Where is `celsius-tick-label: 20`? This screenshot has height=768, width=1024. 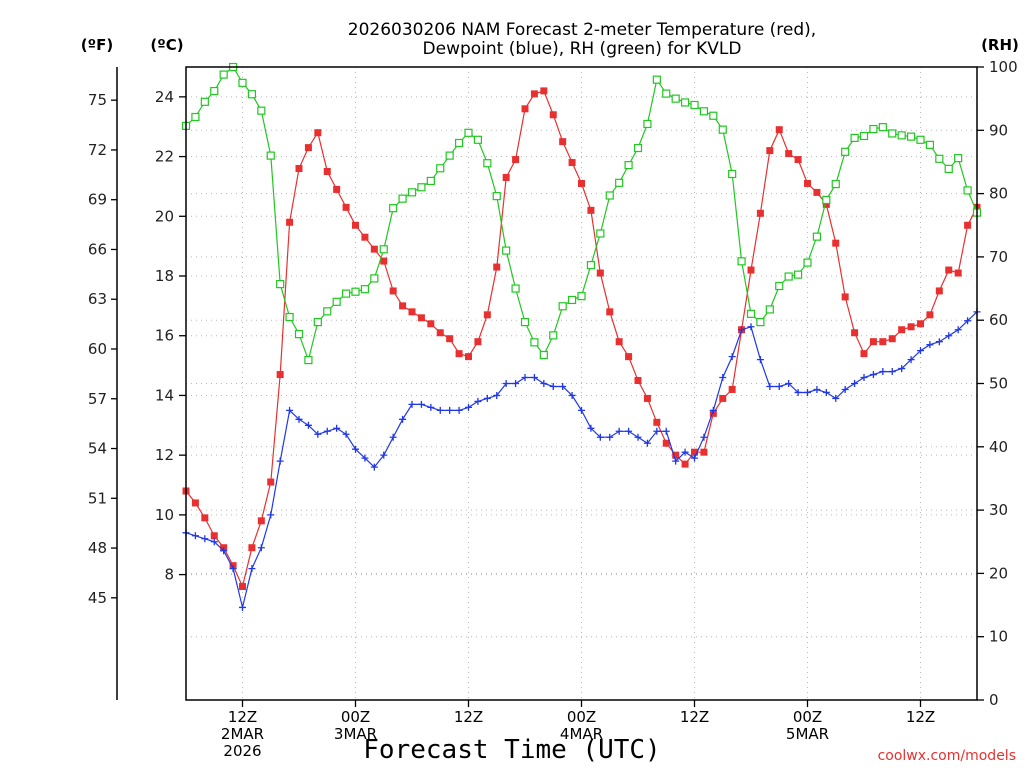
celsius-tick-label: 20 is located at coordinates (164, 216).